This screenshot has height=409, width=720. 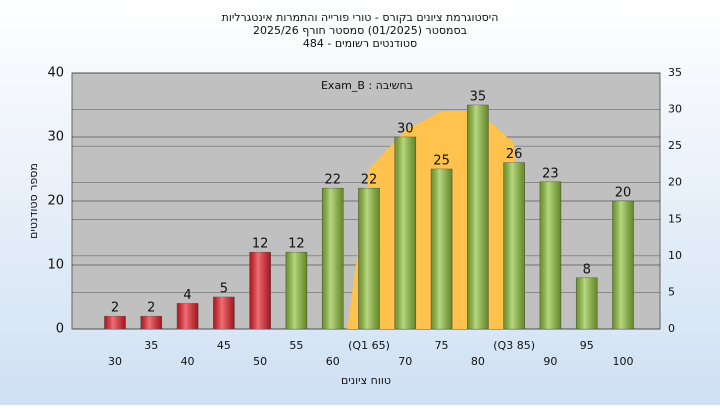 What do you see at coordinates (587, 345) in the screenshot?
I see `x-tick-label: 95` at bounding box center [587, 345].